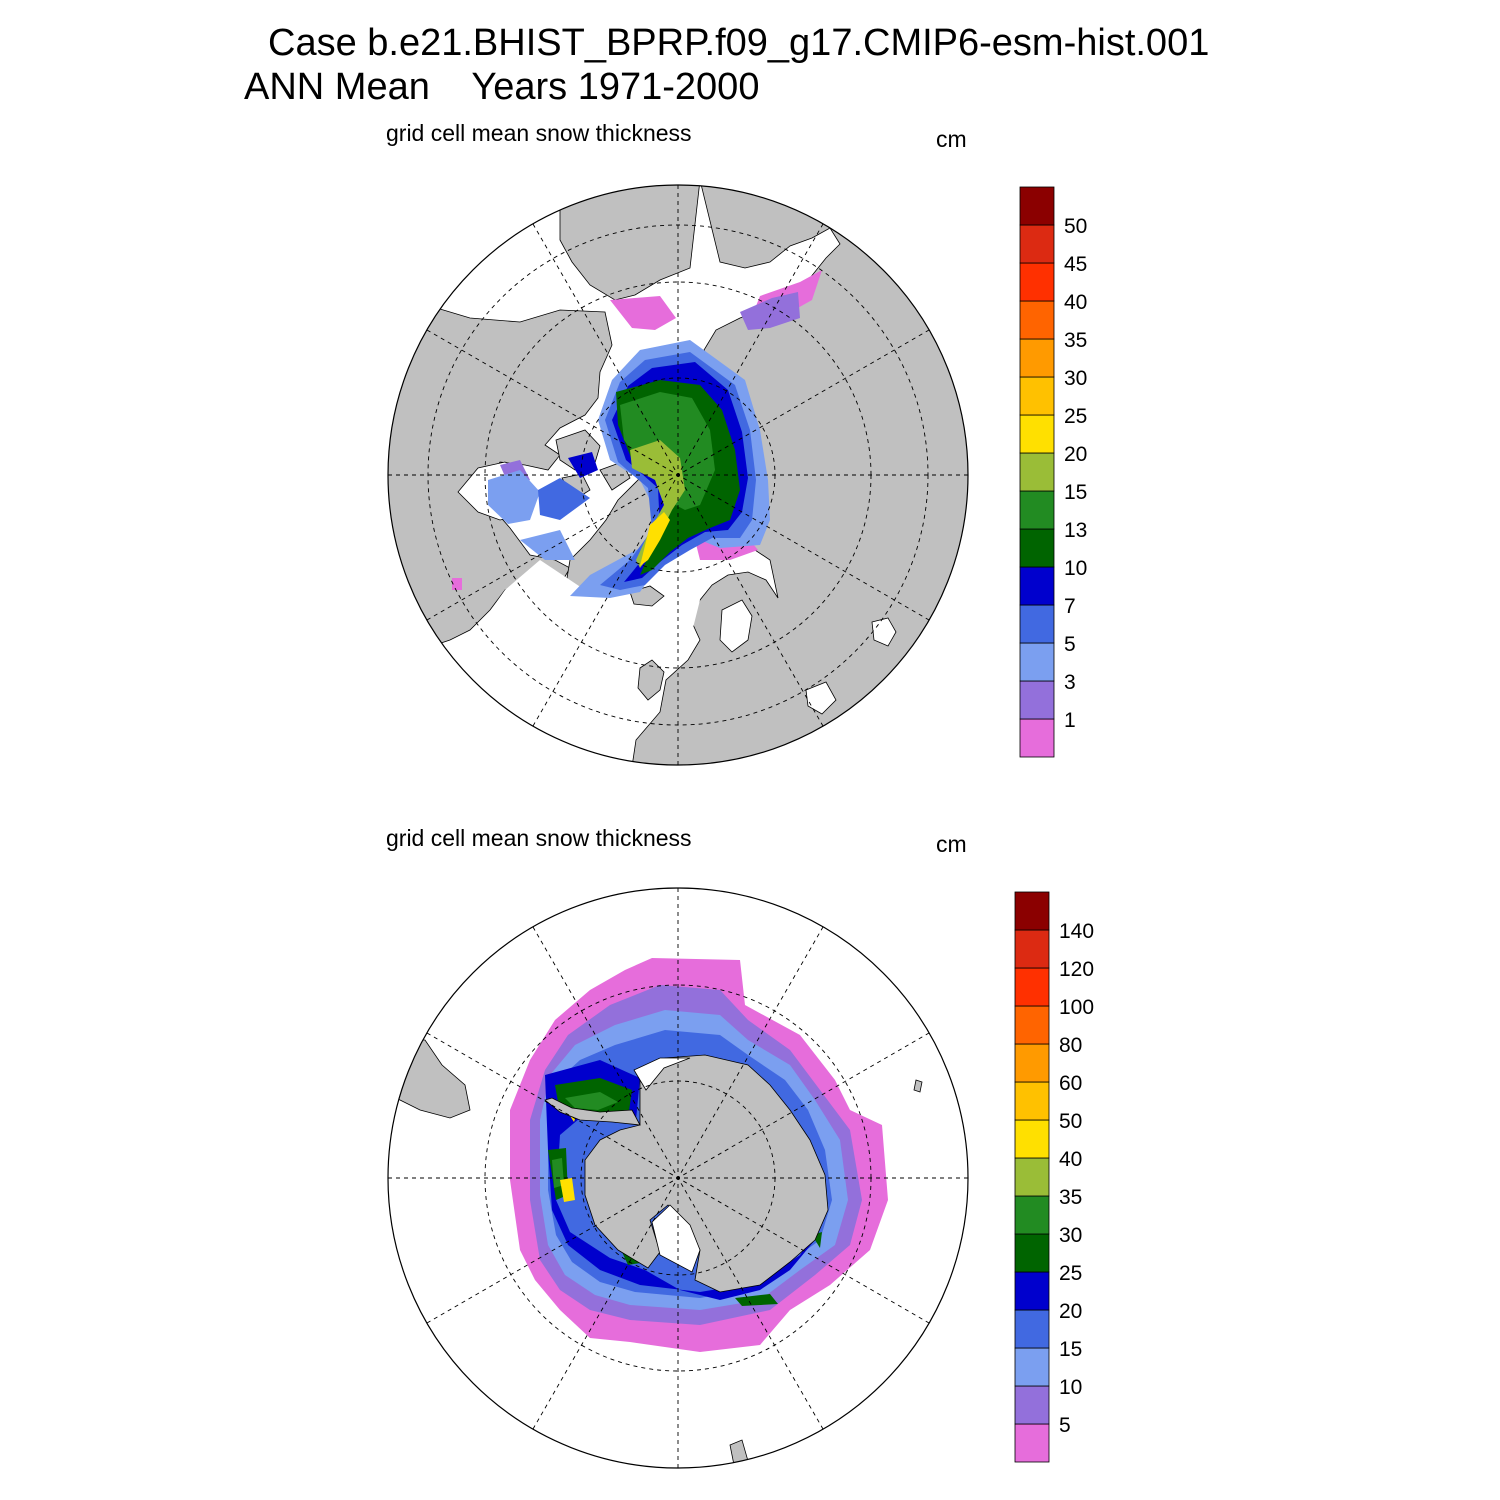 This screenshot has width=1500, height=1500. What do you see at coordinates (1070, 1045) in the screenshot?
I see `south-colorbar-tick-label: 80` at bounding box center [1070, 1045].